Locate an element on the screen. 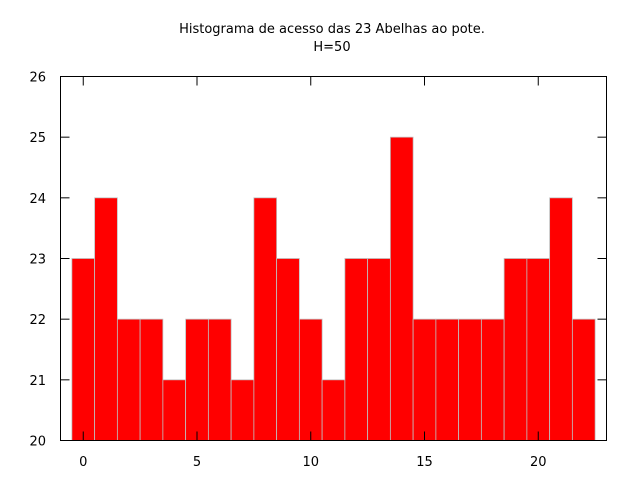 The width and height of the screenshot is (640, 480). y-tick-label-22: 22 is located at coordinates (37, 320).